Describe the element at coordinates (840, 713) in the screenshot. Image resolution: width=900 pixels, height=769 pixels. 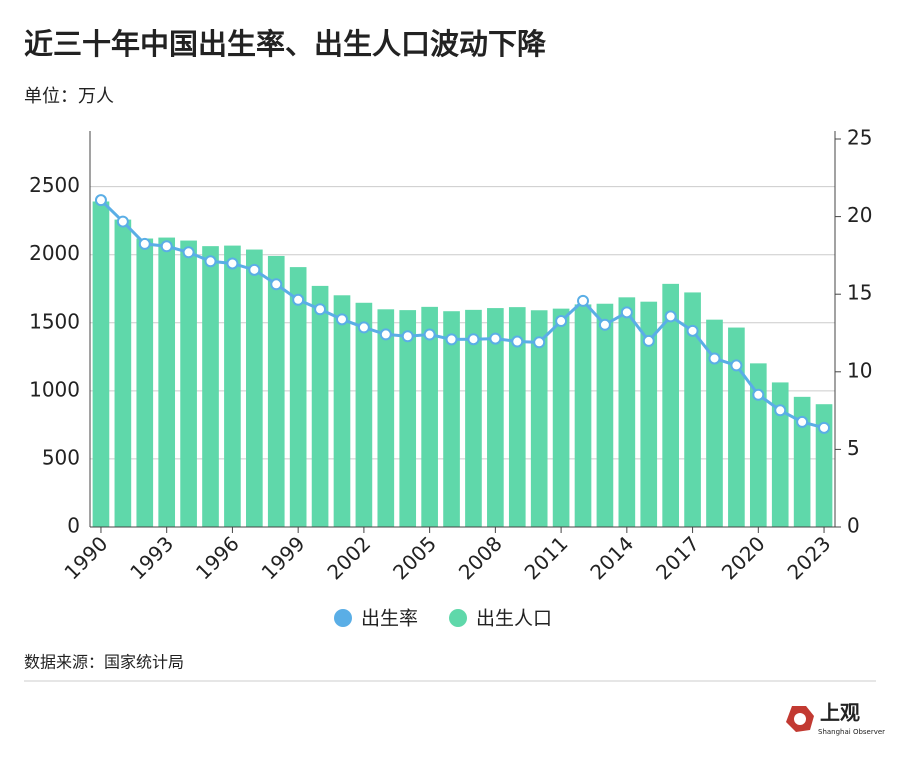
I see `brand: 上观` at that location.